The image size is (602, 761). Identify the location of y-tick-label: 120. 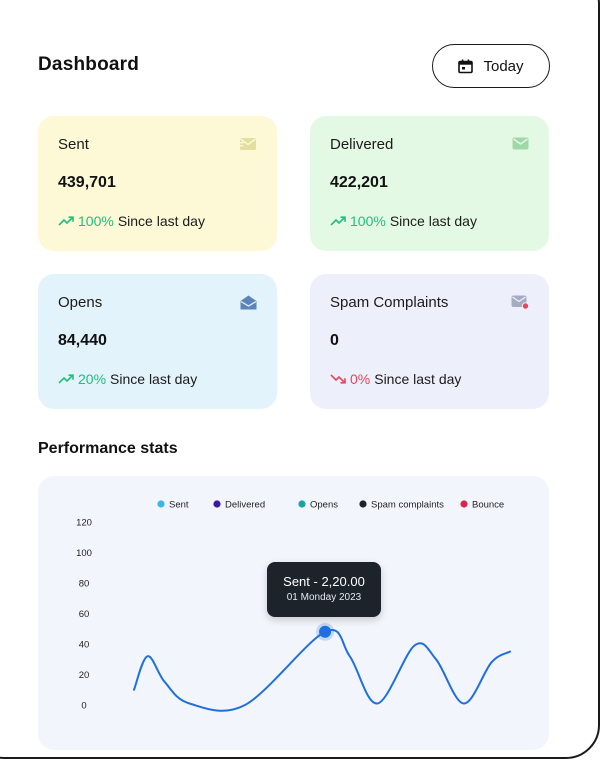
(84, 523).